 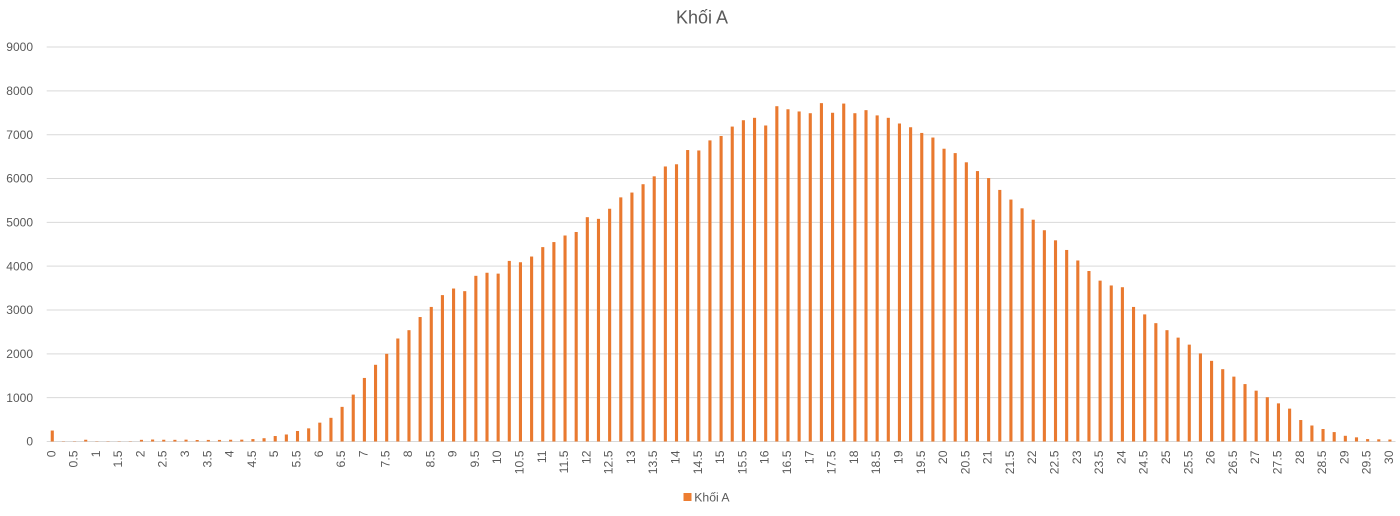 I want to click on svg-text: 6000, so click(x=19, y=179).